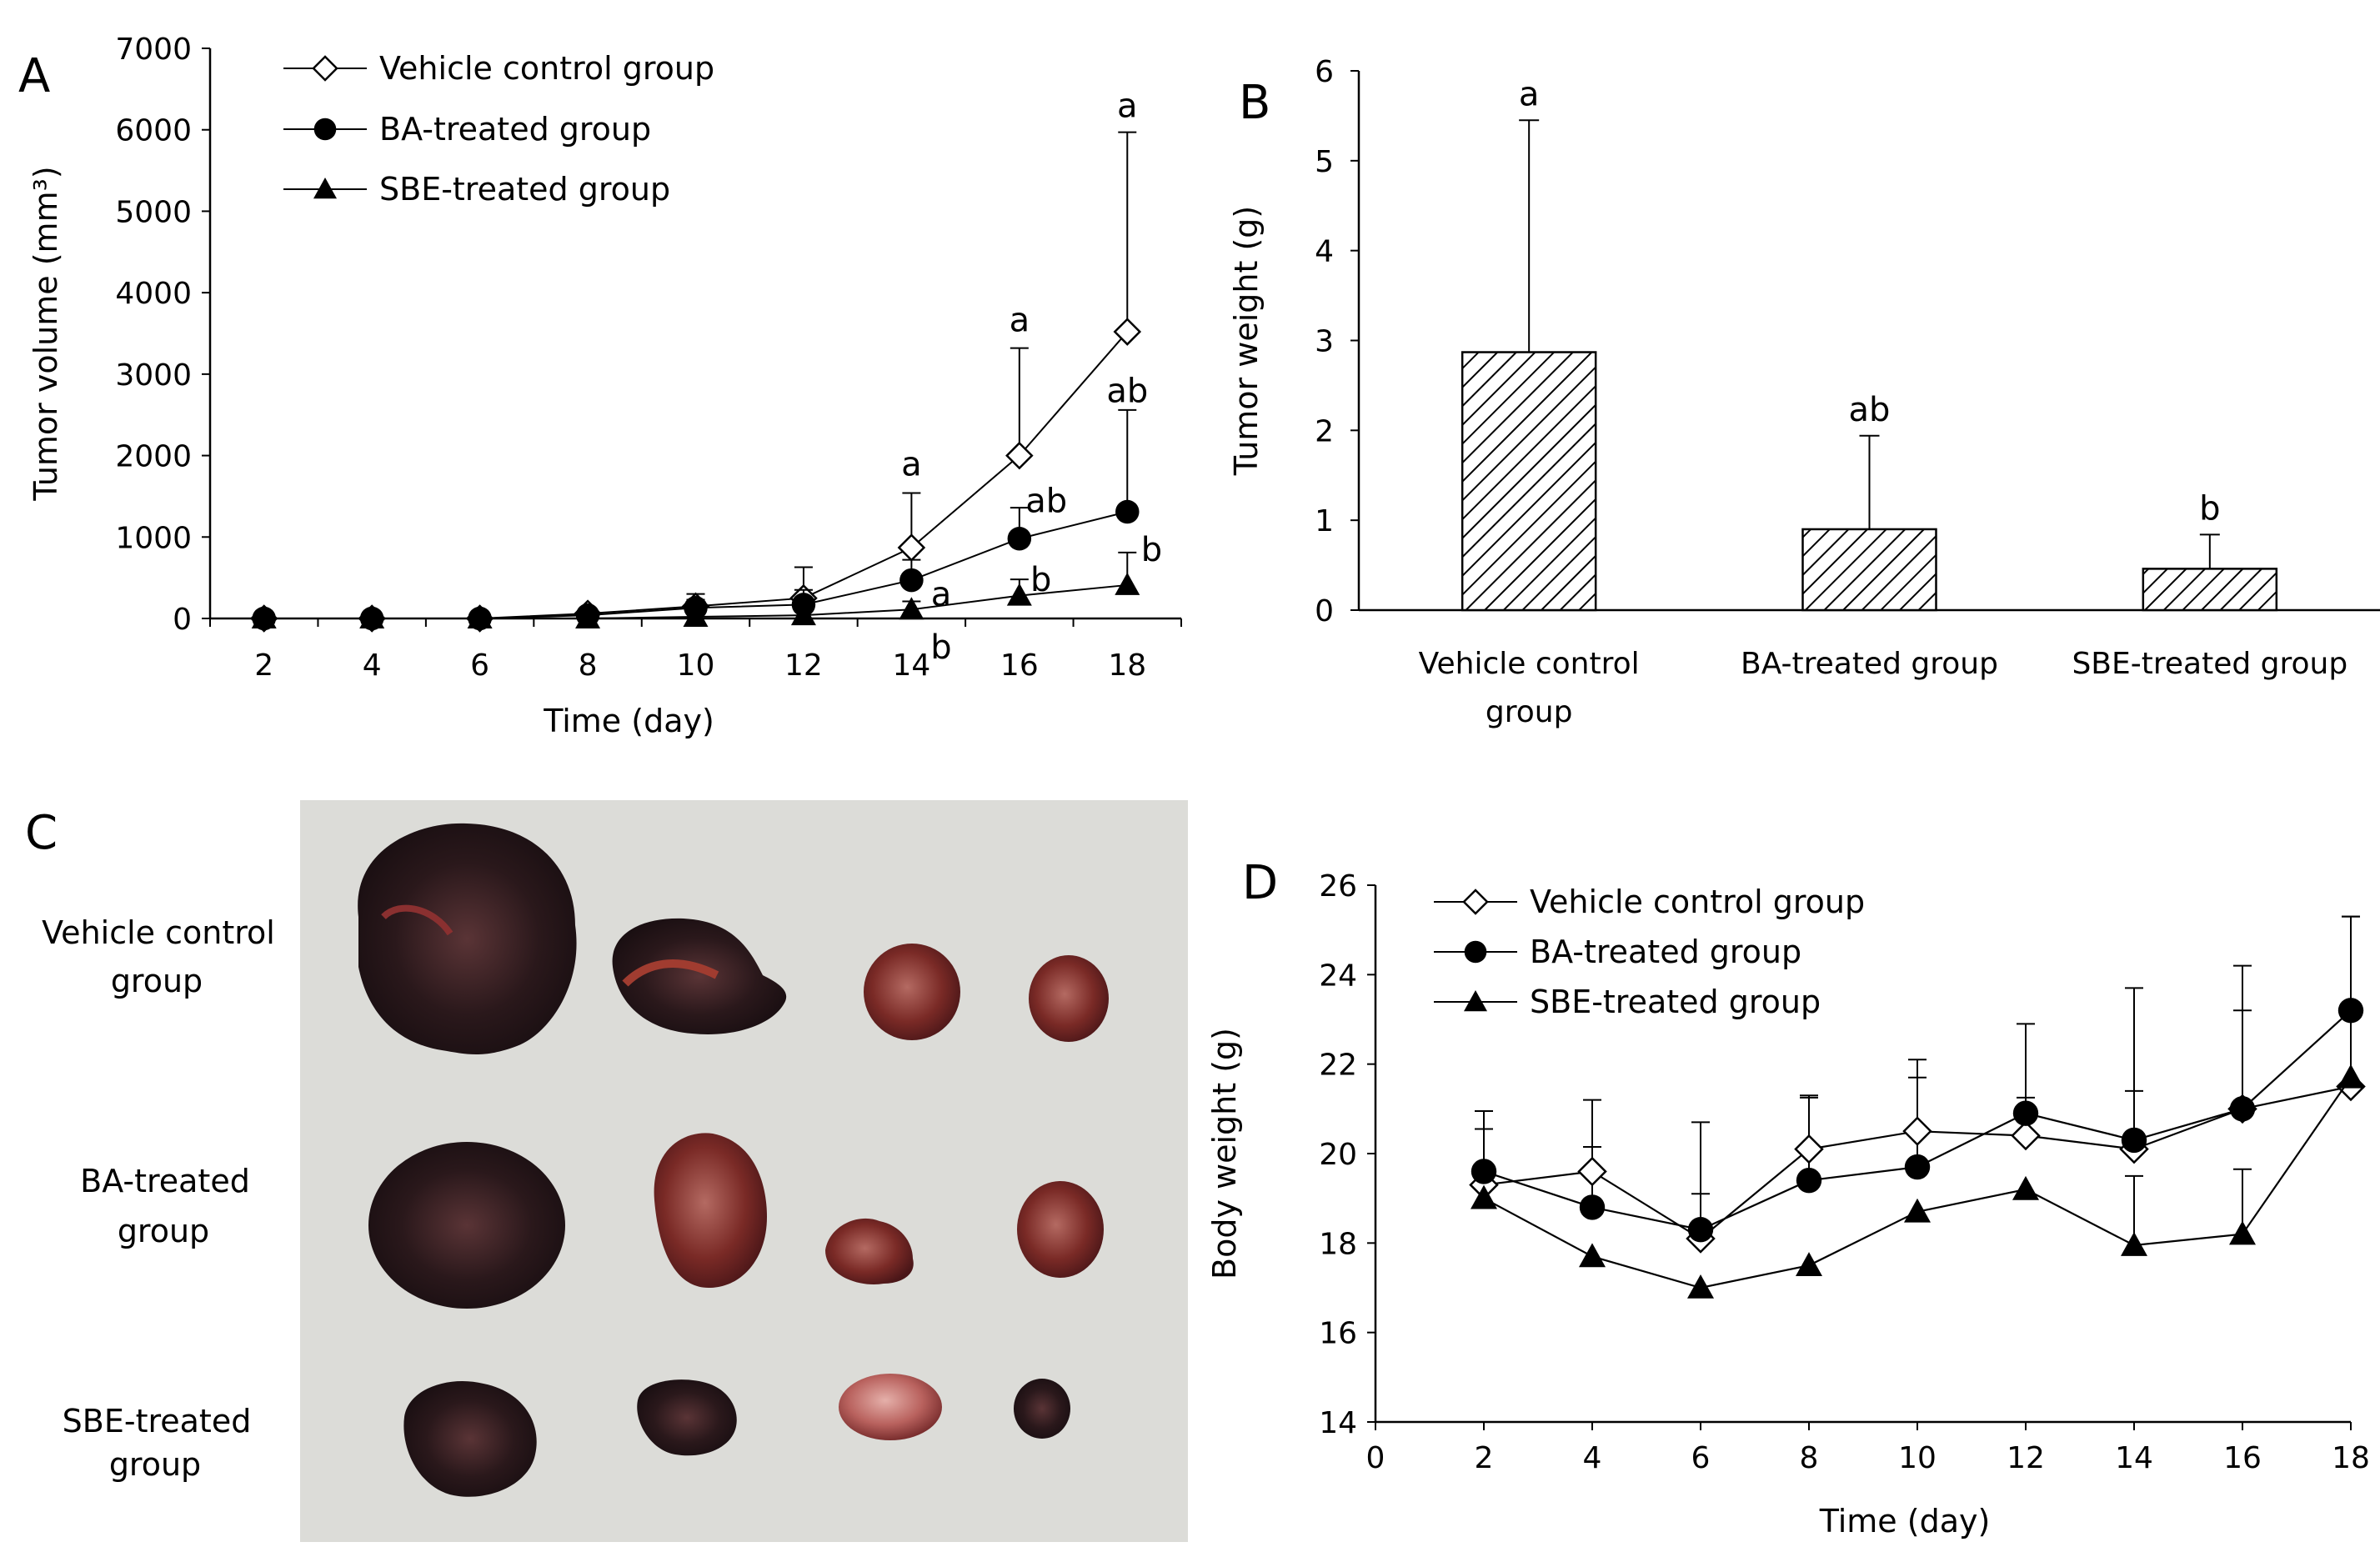  What do you see at coordinates (1675, 1002) in the screenshot?
I see `legend-label: SBE-treated group` at bounding box center [1675, 1002].